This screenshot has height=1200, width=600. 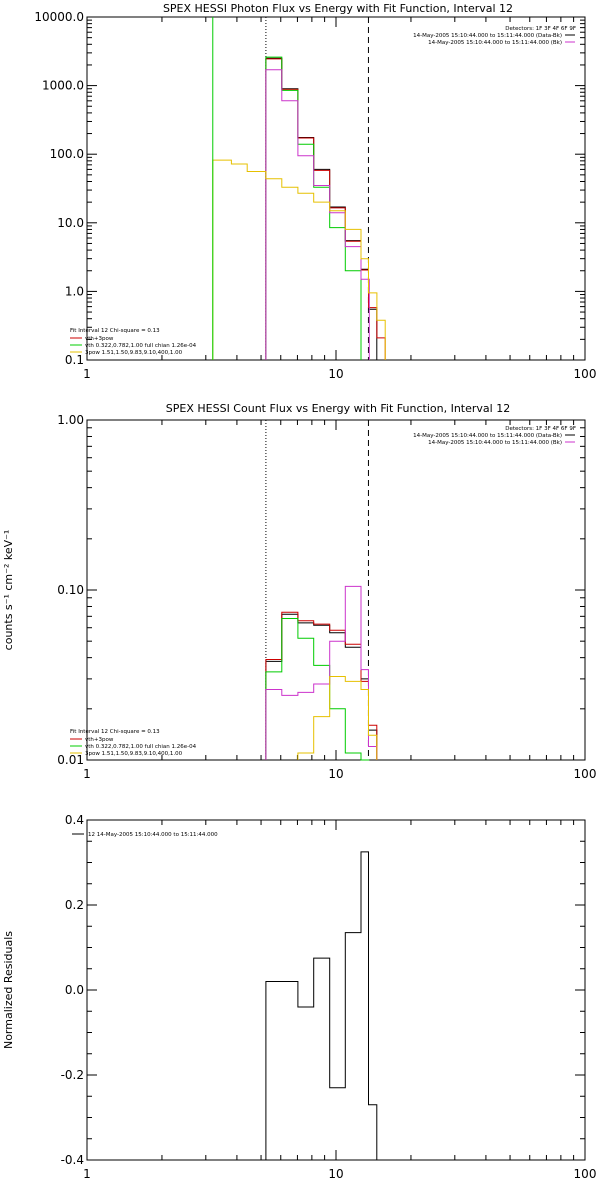 I want to click on y-tick-label: 1.0, so click(x=74, y=291).